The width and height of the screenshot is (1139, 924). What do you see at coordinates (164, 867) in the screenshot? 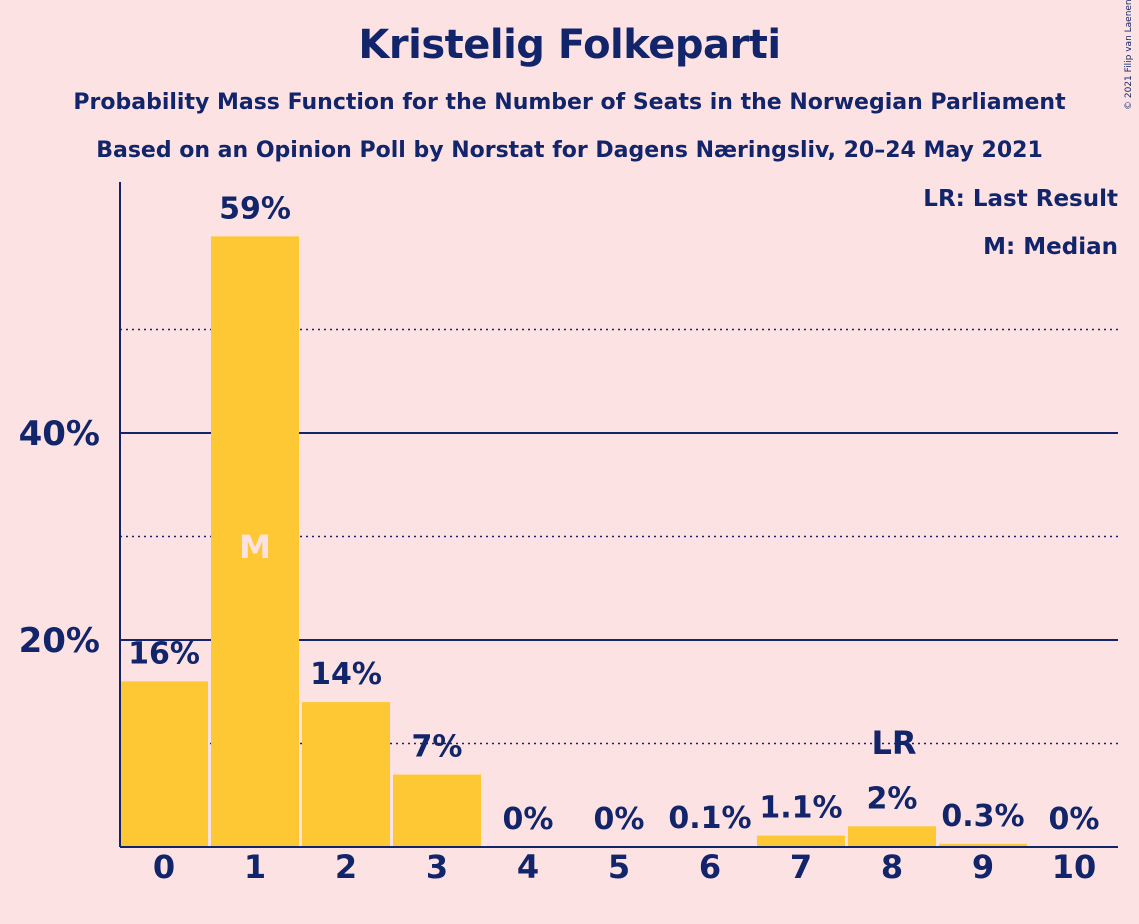
I see `x-tick-label: 0` at bounding box center [164, 867].